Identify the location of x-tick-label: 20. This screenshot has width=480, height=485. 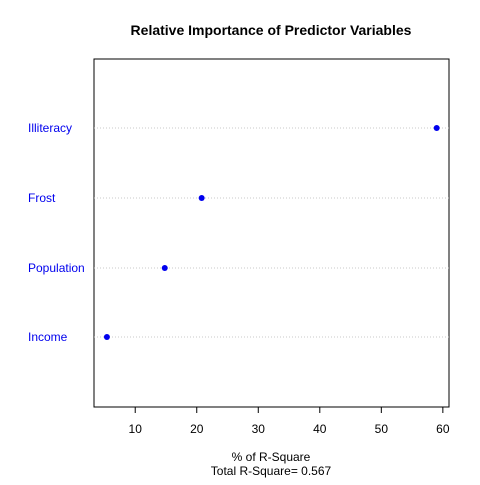
(197, 429).